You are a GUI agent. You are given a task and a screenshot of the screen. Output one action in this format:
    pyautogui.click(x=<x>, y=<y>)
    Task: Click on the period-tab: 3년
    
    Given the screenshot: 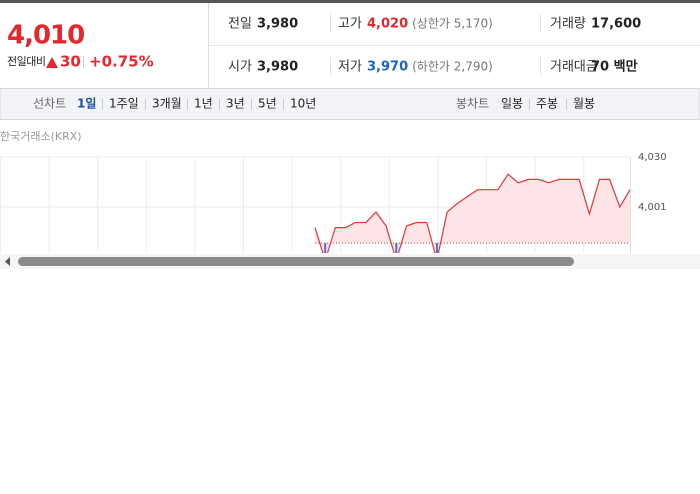 What is the action you would take?
    pyautogui.click(x=235, y=104)
    